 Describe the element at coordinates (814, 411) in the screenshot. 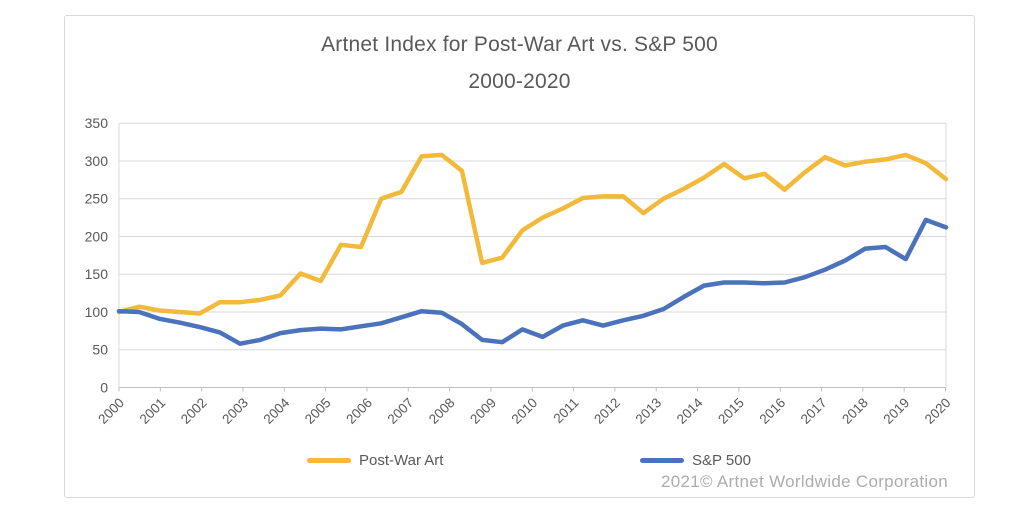

I see `x-axis-label: 2017` at that location.